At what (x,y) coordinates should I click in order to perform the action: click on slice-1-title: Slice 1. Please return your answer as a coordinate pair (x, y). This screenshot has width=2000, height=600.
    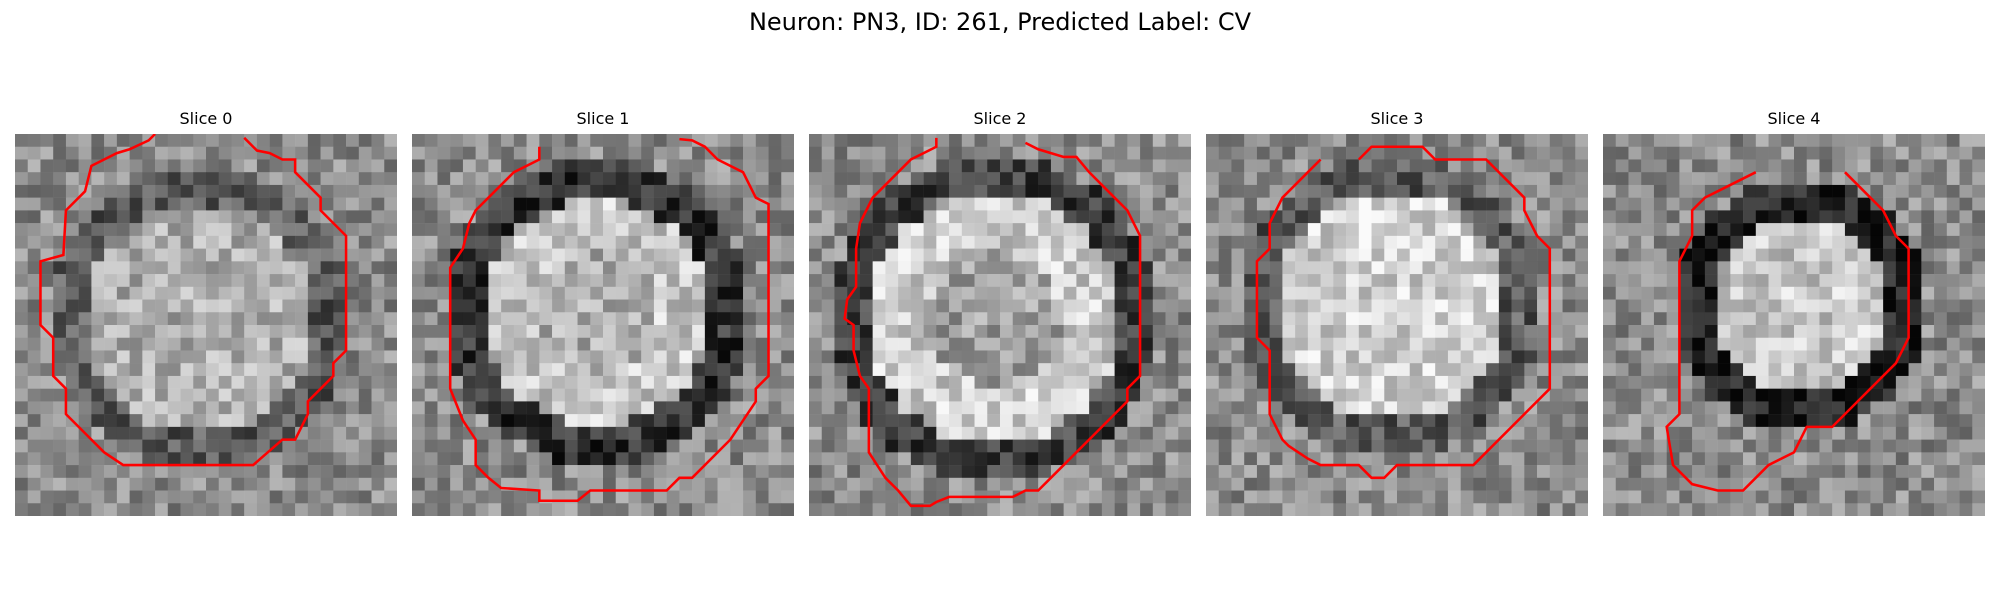
    Looking at the image, I should click on (603, 118).